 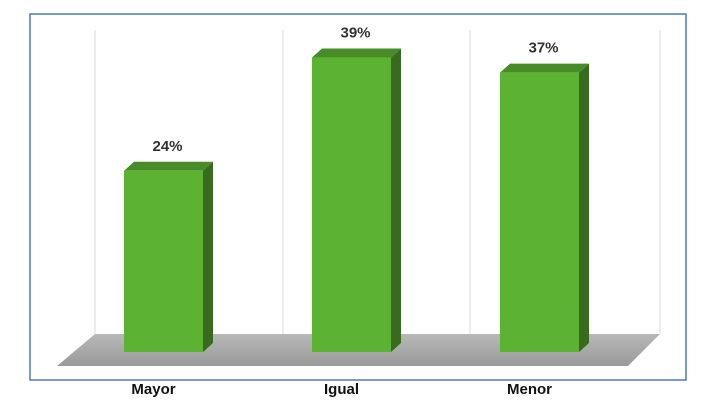 What do you see at coordinates (153, 389) in the screenshot?
I see `x-tick-label: Mayor` at bounding box center [153, 389].